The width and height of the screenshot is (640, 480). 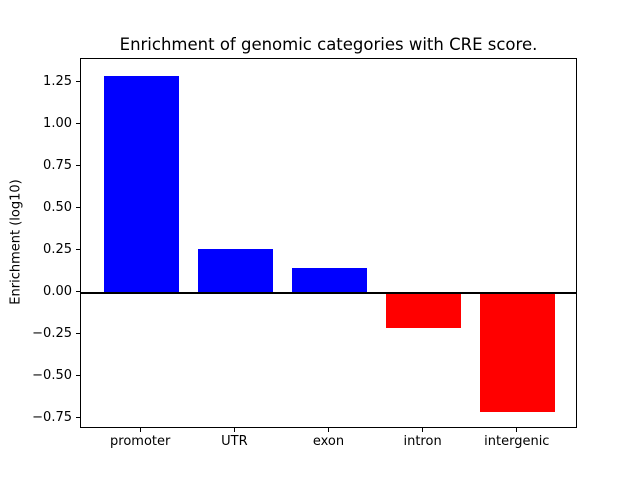 I want to click on bar-UTR, so click(x=235, y=271).